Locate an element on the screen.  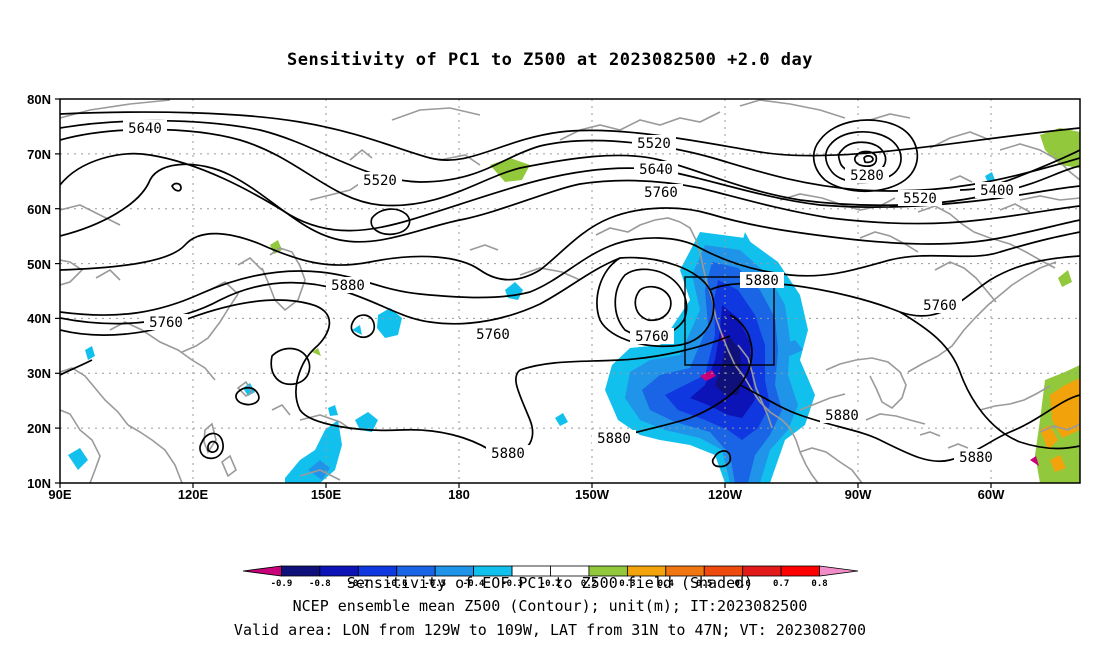
longitude-labels: 90E 120E 150E 180 150W 120W 90W 60W is located at coordinates (526, 494).